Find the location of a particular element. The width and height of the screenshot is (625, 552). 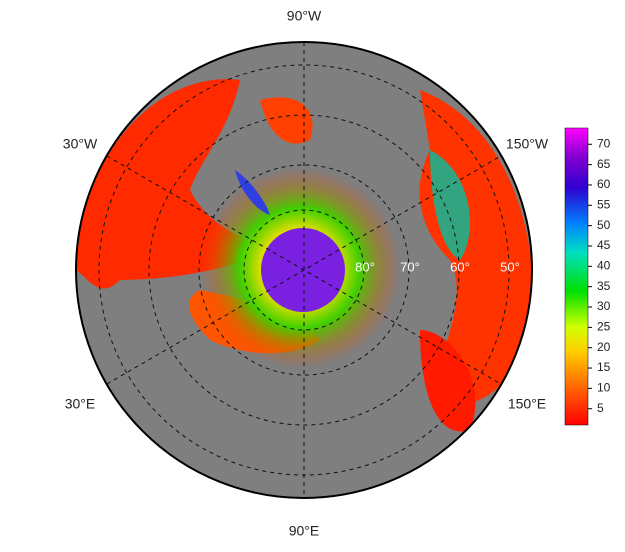

colorbar-tick-label: 45 is located at coordinates (604, 245).